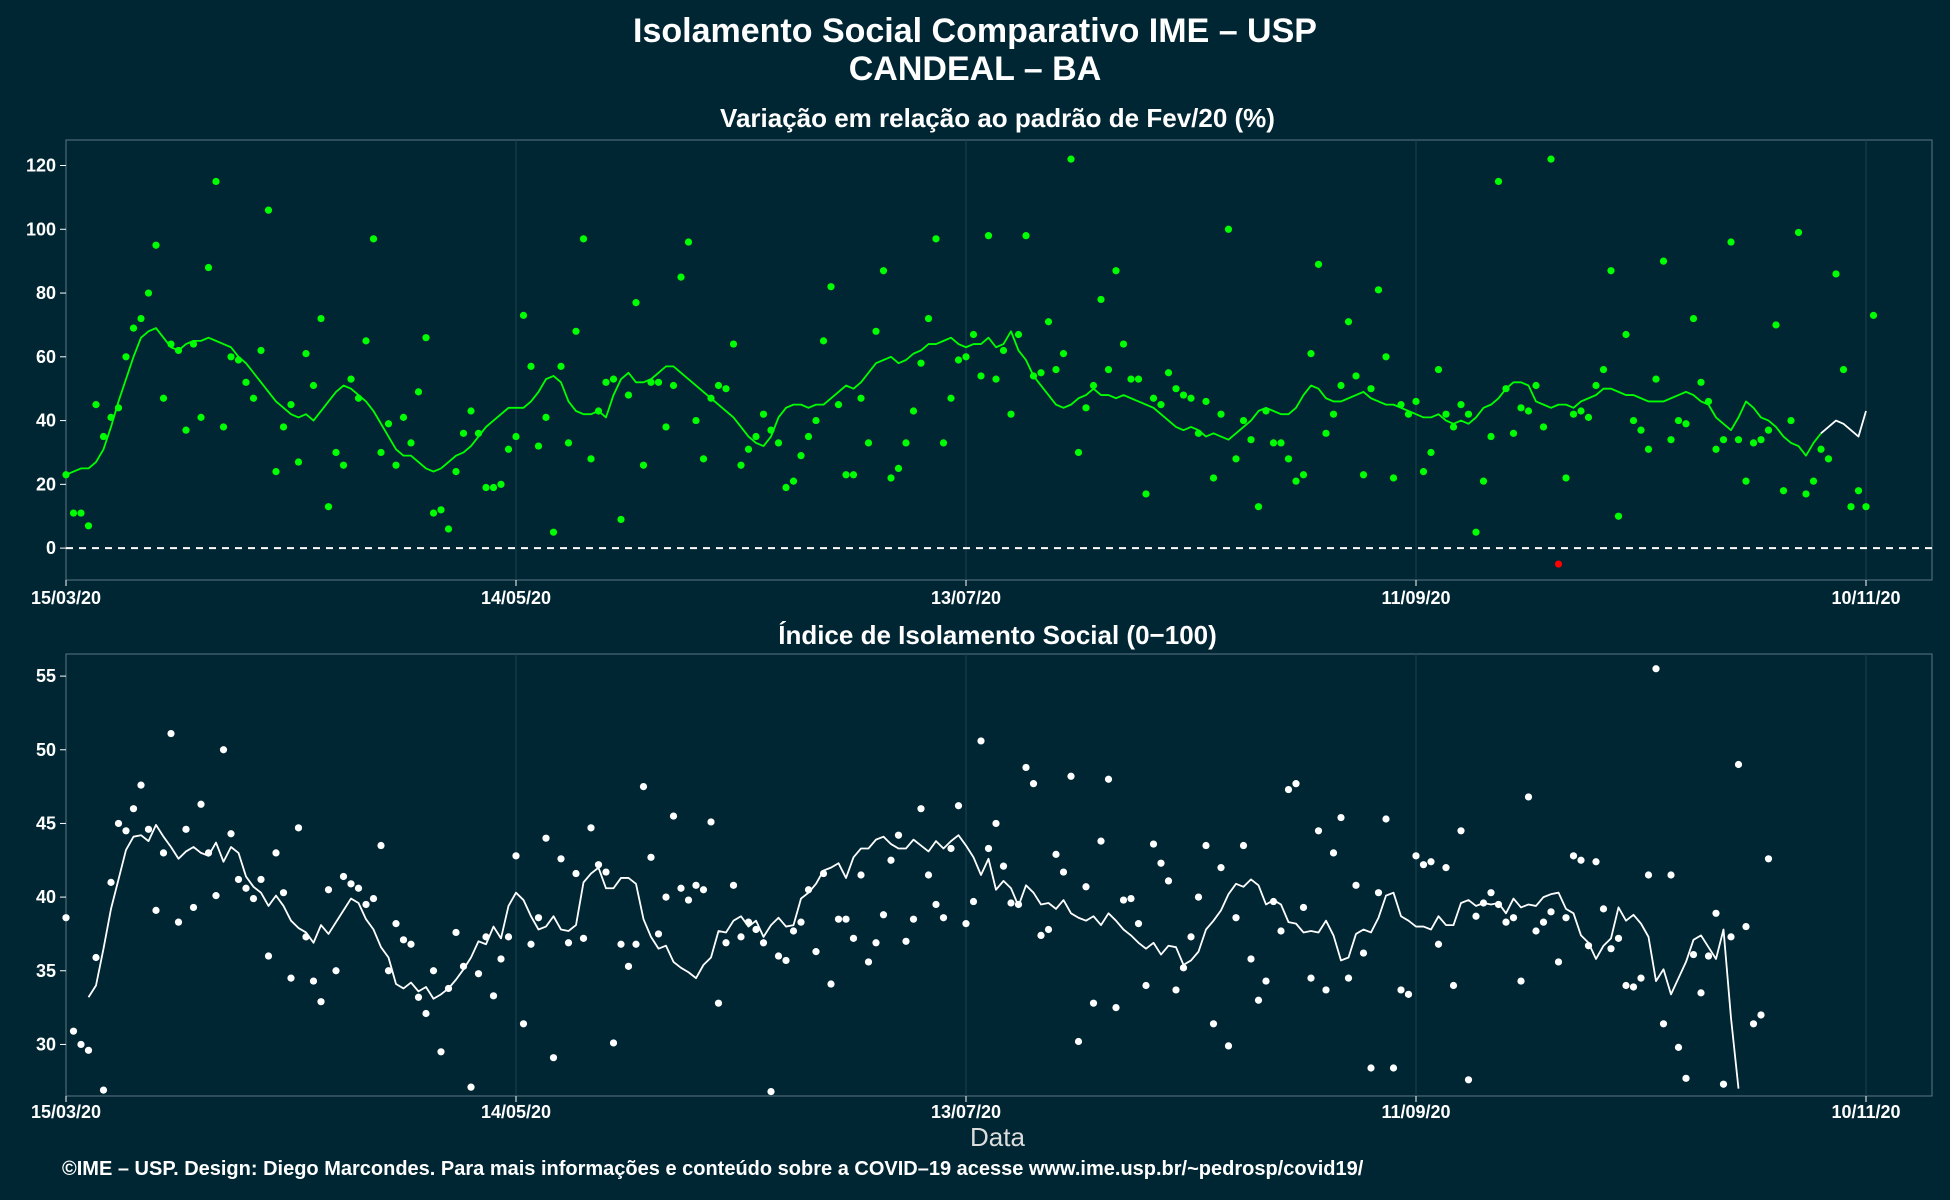  Describe the element at coordinates (975, 69) in the screenshot. I see `subtitle-location: CANDEAL – BA` at that location.